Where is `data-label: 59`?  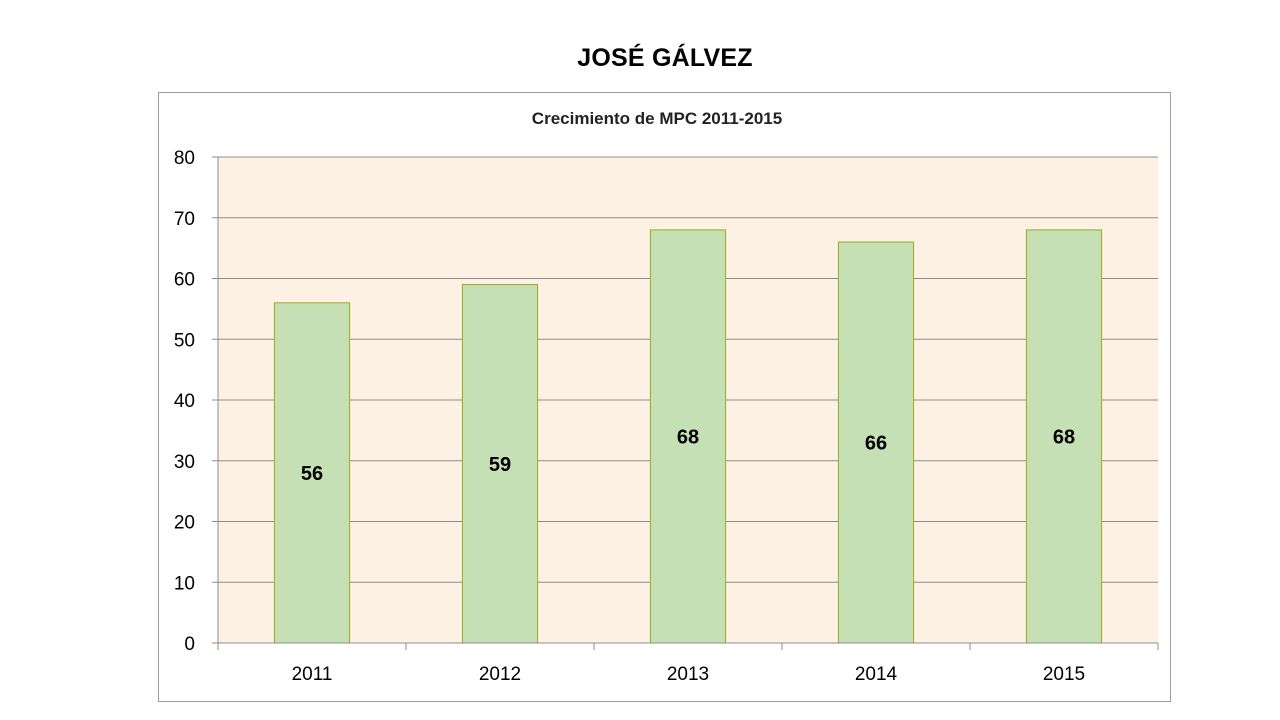
data-label: 59 is located at coordinates (500, 465).